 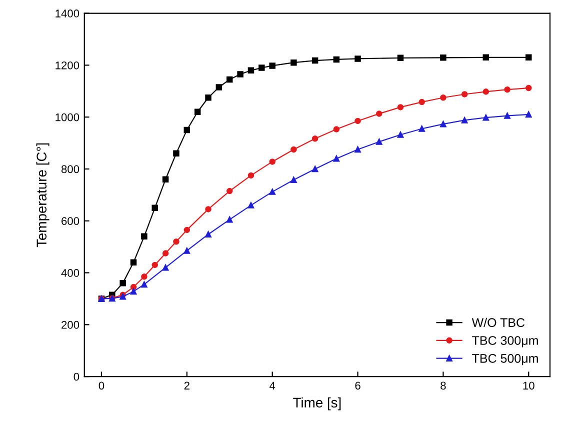 I want to click on x-tick-label: 8, so click(x=443, y=386).